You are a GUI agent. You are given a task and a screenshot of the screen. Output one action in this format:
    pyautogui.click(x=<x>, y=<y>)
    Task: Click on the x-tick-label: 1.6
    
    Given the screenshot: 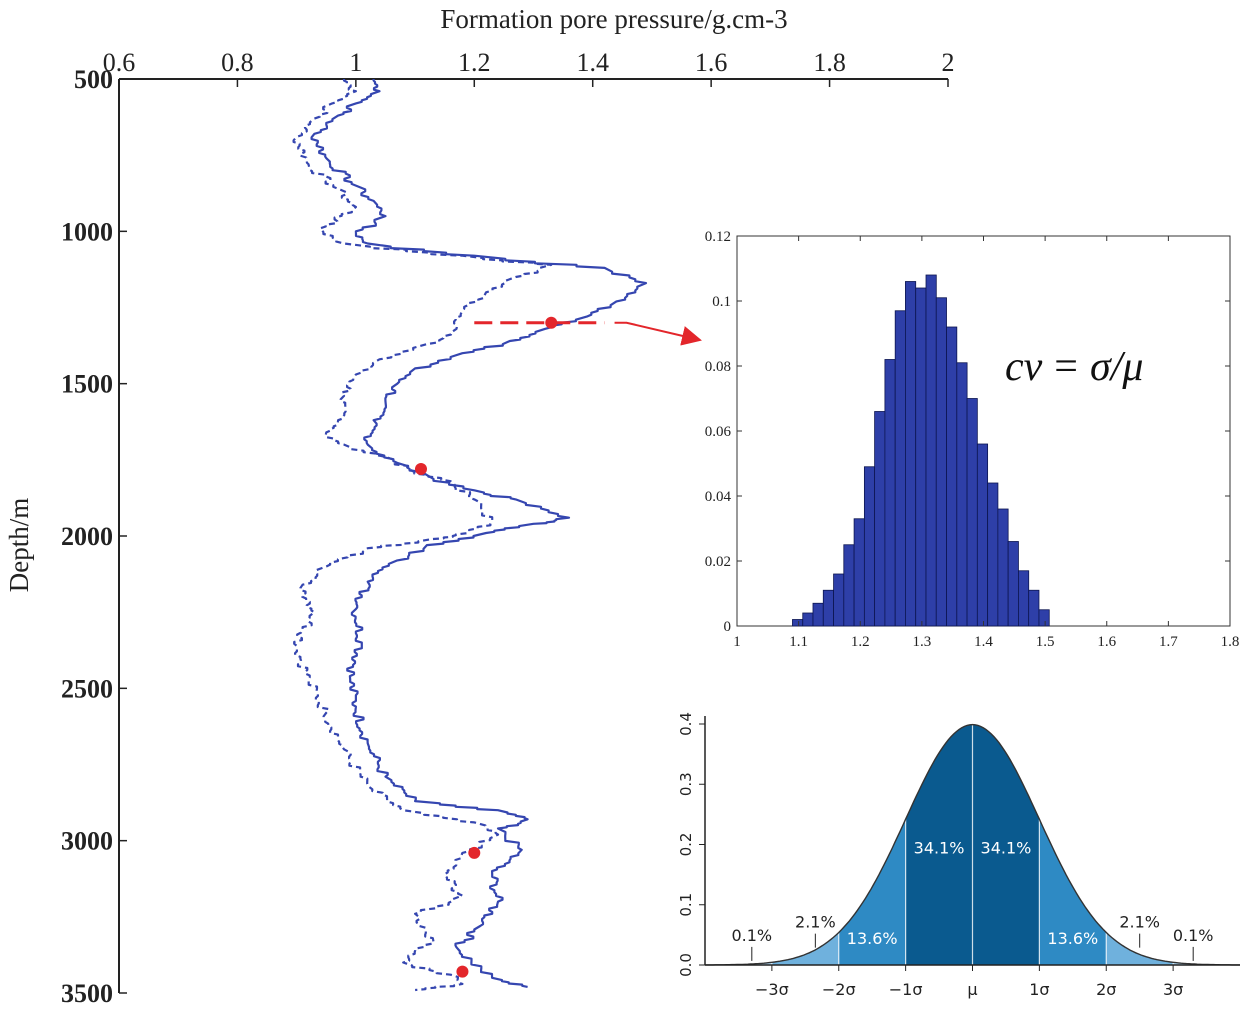 What is the action you would take?
    pyautogui.click(x=711, y=62)
    